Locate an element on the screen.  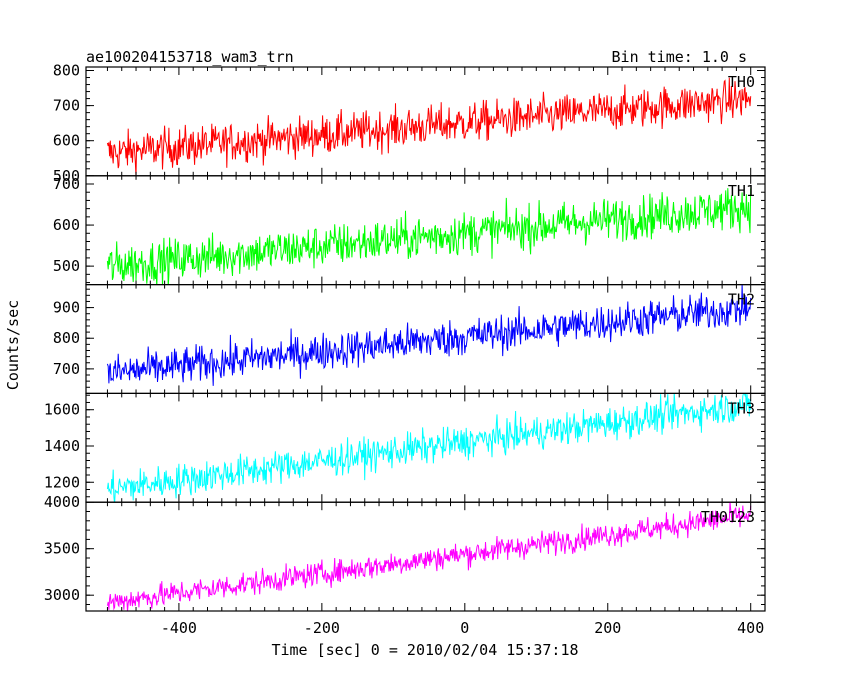
x-tick-label: -200 is located at coordinates (322, 628).